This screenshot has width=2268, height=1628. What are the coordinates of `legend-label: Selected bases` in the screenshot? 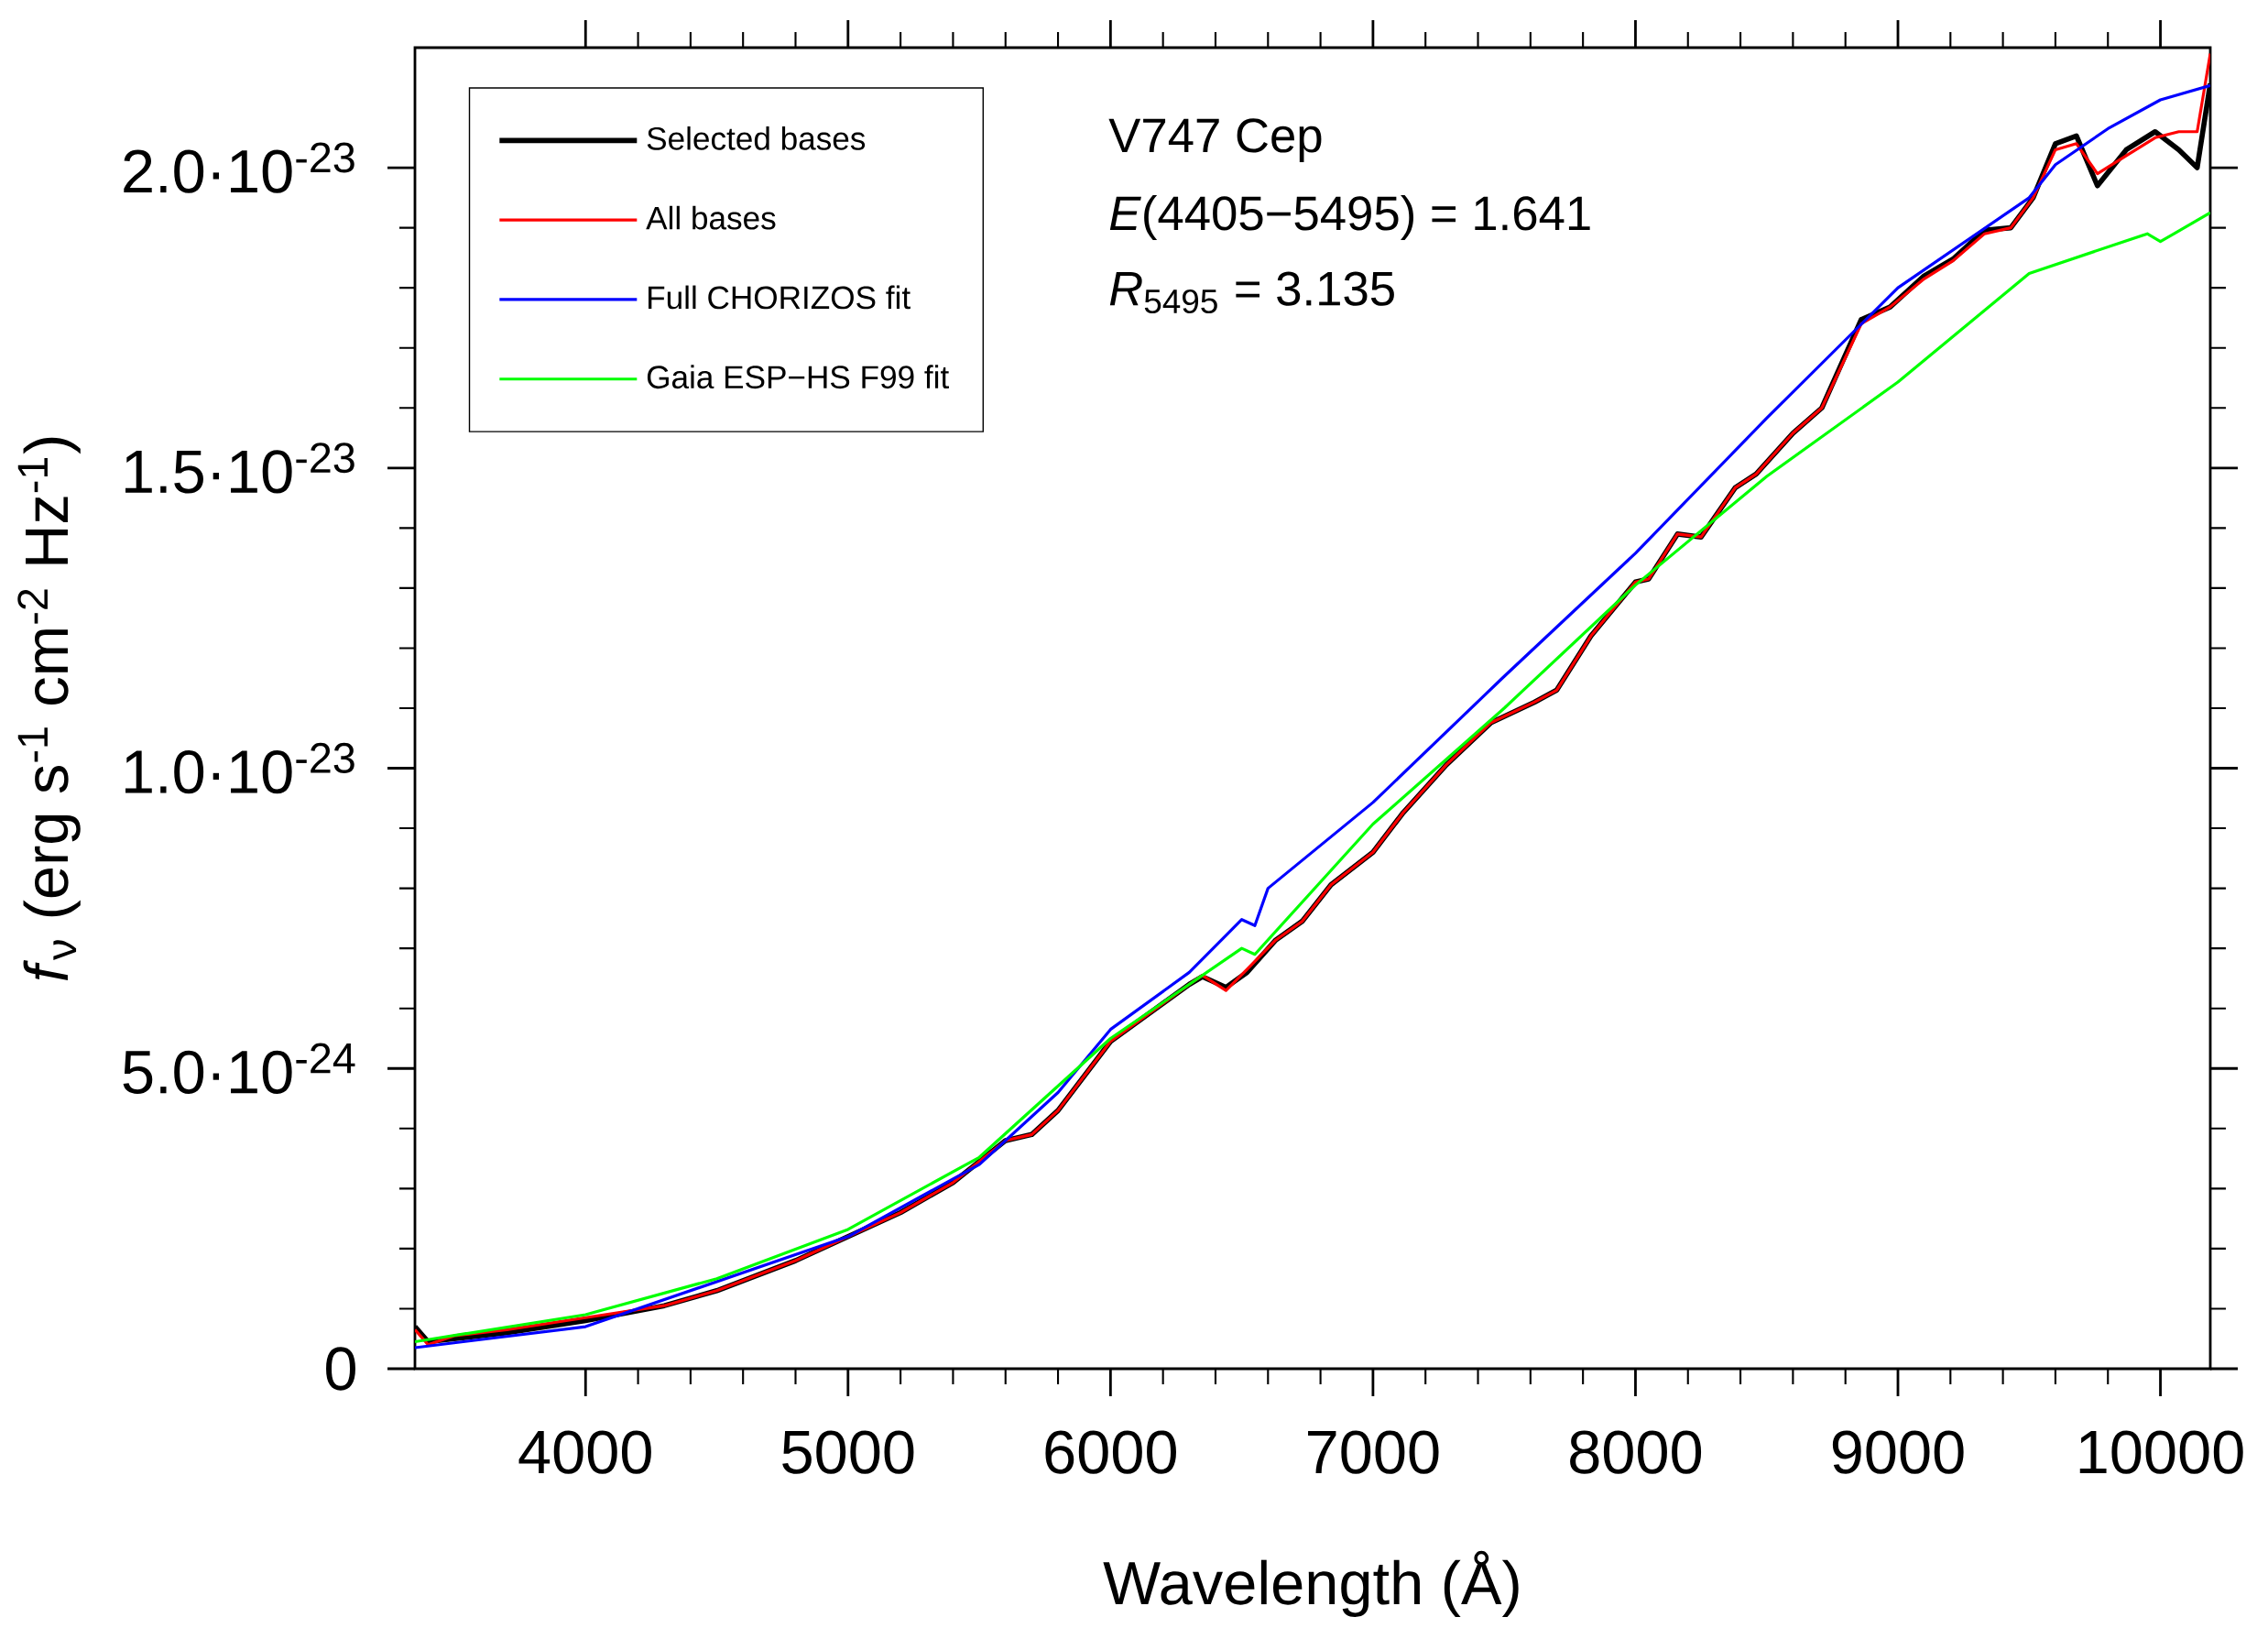 It's located at (756, 138).